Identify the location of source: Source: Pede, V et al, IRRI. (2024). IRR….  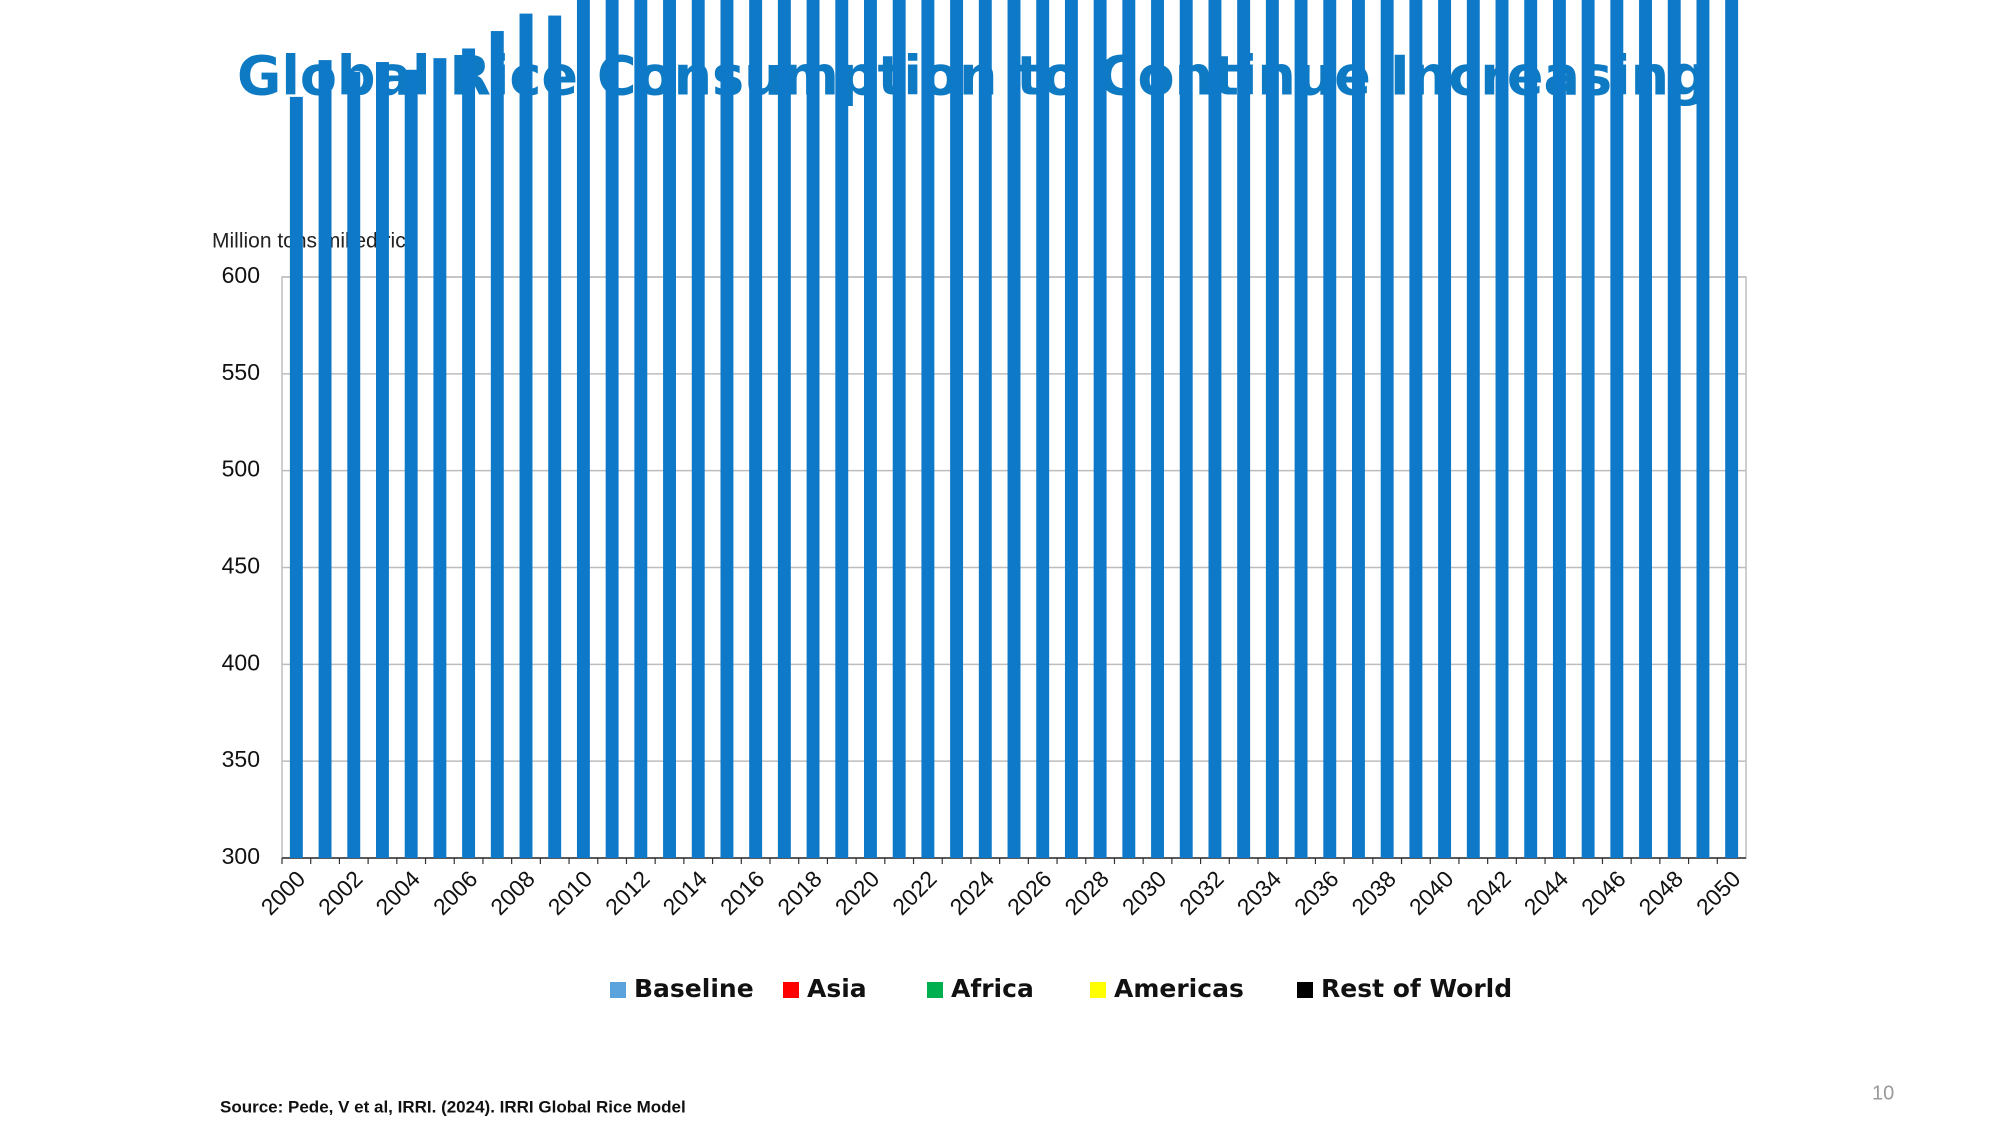
(453, 1106).